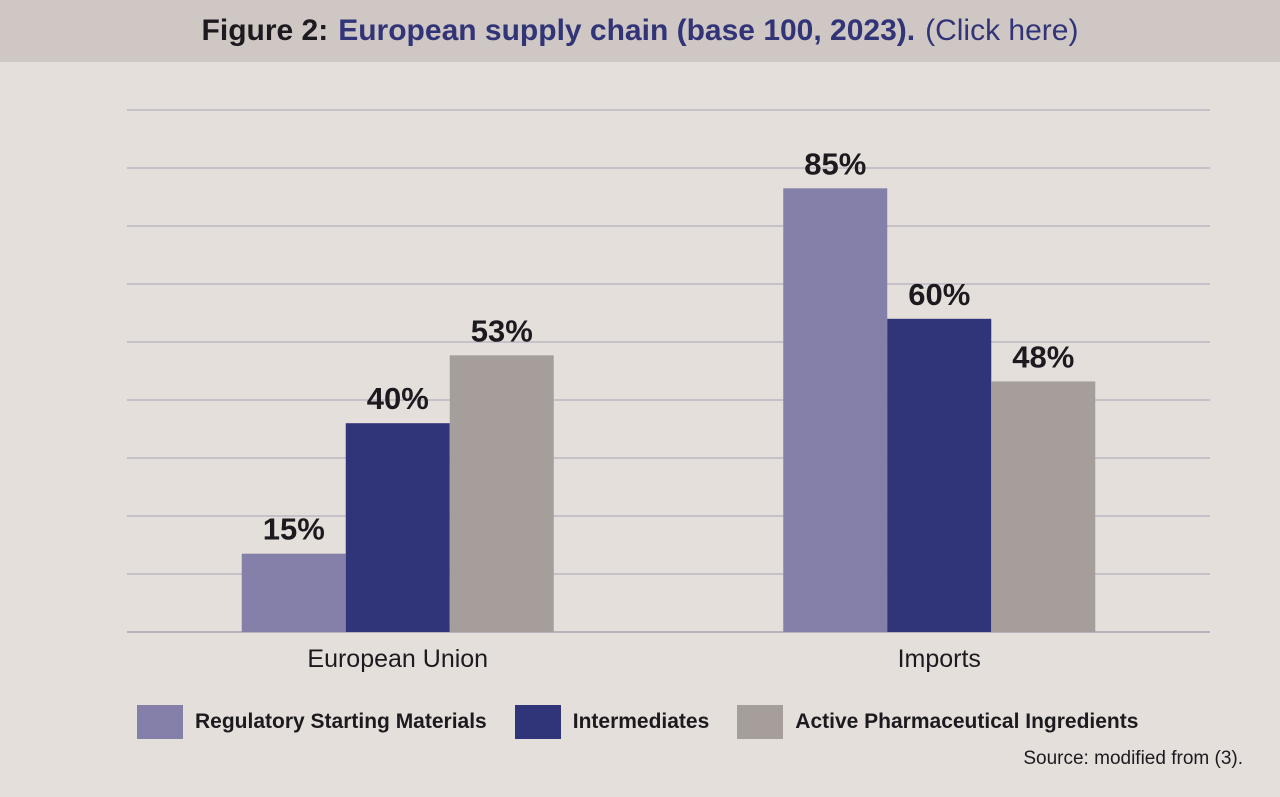 The height and width of the screenshot is (797, 1280). Describe the element at coordinates (502, 330) in the screenshot. I see `bar-value-label: 53%` at that location.